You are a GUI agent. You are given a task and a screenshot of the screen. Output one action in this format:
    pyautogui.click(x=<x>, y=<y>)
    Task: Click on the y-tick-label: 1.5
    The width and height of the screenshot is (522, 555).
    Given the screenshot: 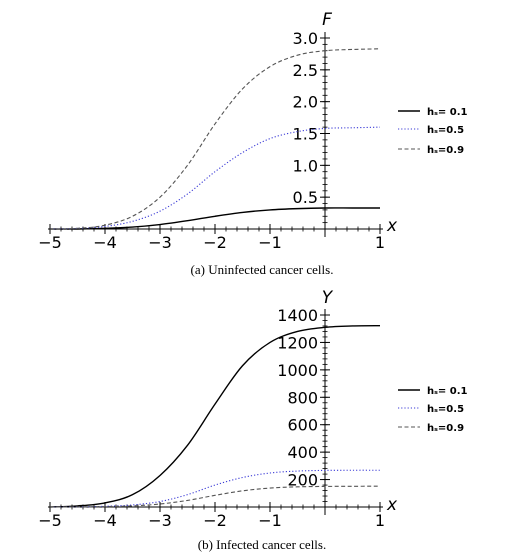 What is the action you would take?
    pyautogui.click(x=305, y=134)
    